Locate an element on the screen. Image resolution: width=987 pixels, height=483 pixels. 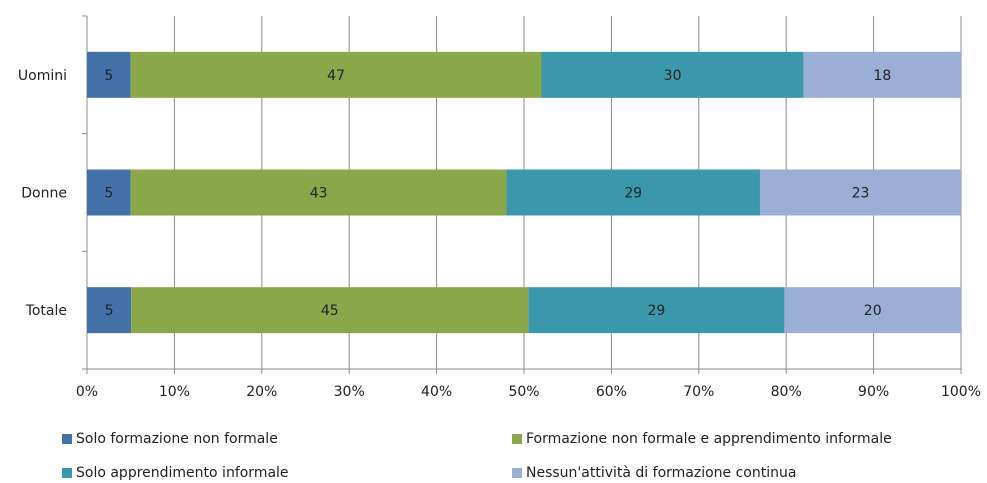
data-label: 23 is located at coordinates (861, 194).